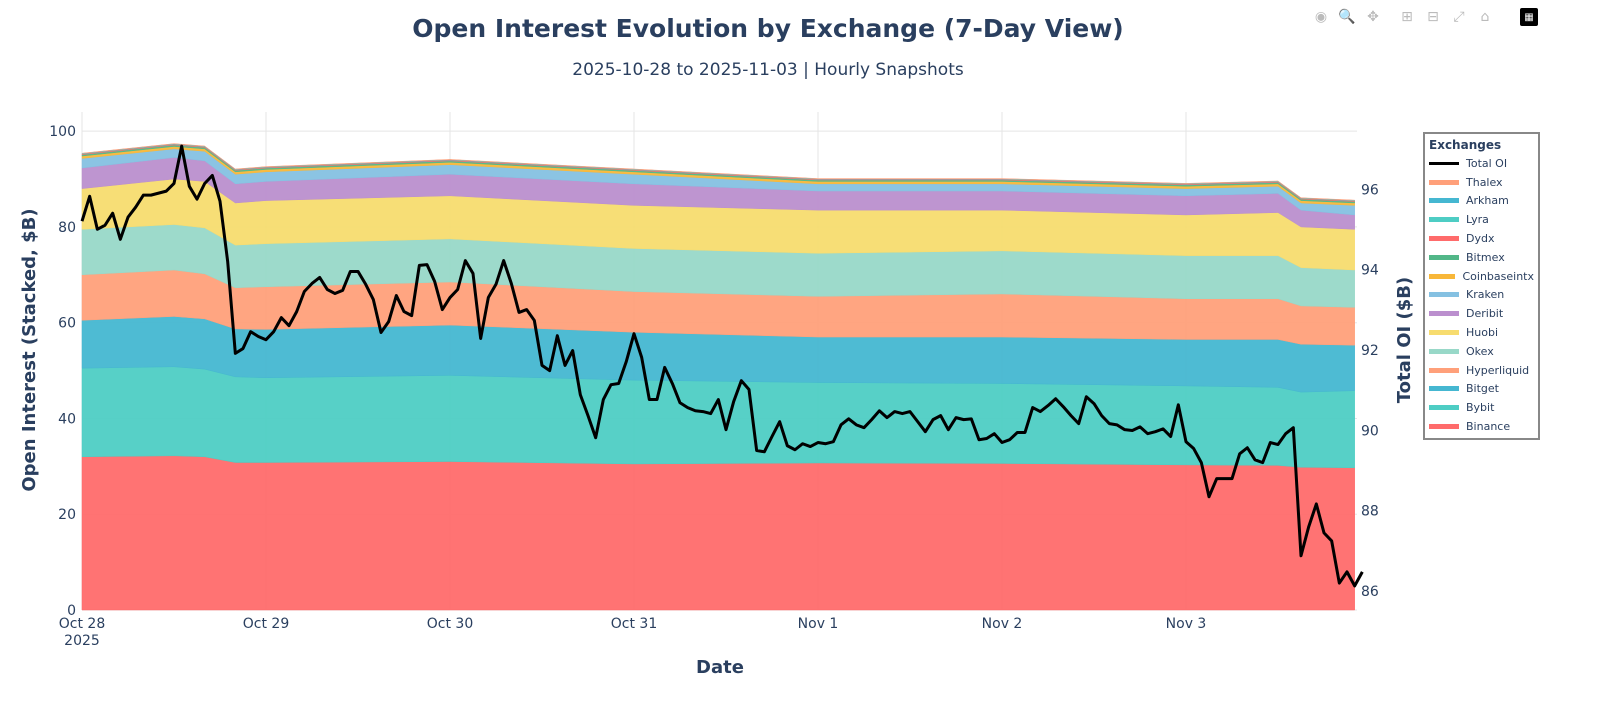 The image size is (1600, 707). What do you see at coordinates (82, 624) in the screenshot?
I see `x-tick-label: Oct 28` at bounding box center [82, 624].